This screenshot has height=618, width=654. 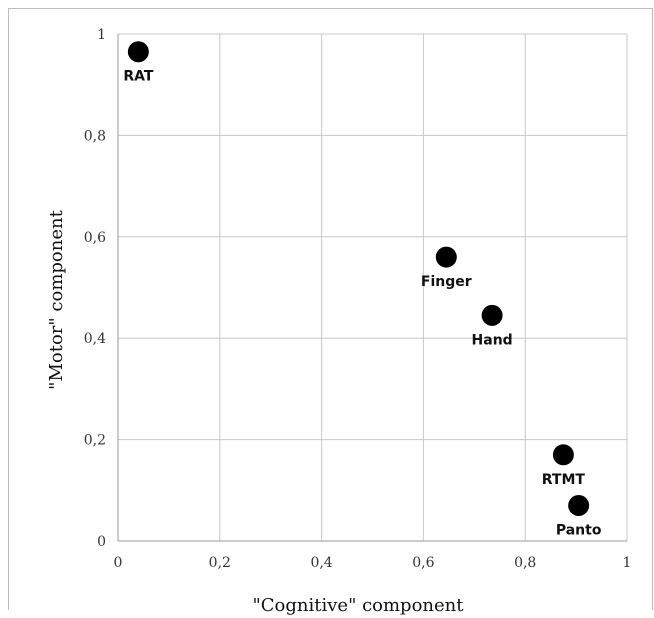 I want to click on x-tick-label: 1, so click(x=627, y=563).